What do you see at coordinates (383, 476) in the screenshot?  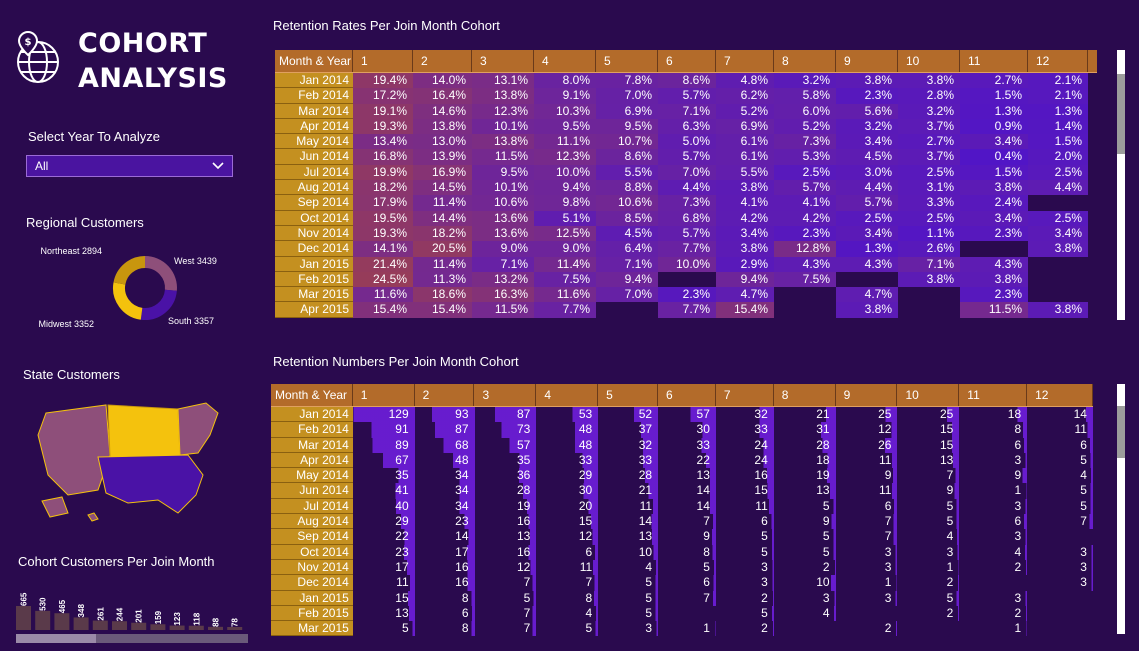 I see `table-cell: 35` at bounding box center [383, 476].